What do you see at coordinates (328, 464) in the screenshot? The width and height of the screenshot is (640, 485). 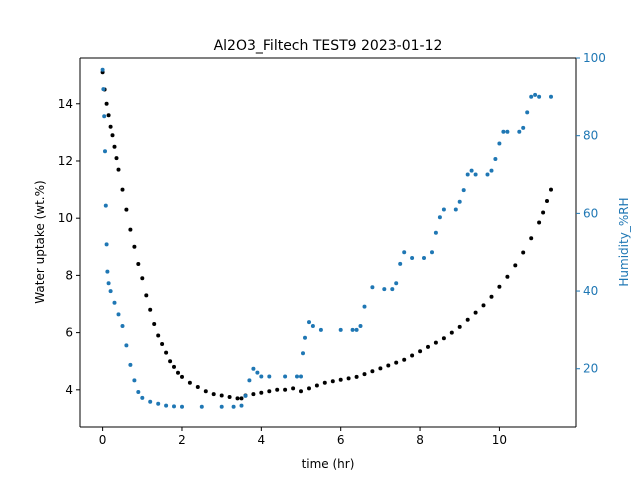 I see `x-axis-title: time (hr)` at bounding box center [328, 464].